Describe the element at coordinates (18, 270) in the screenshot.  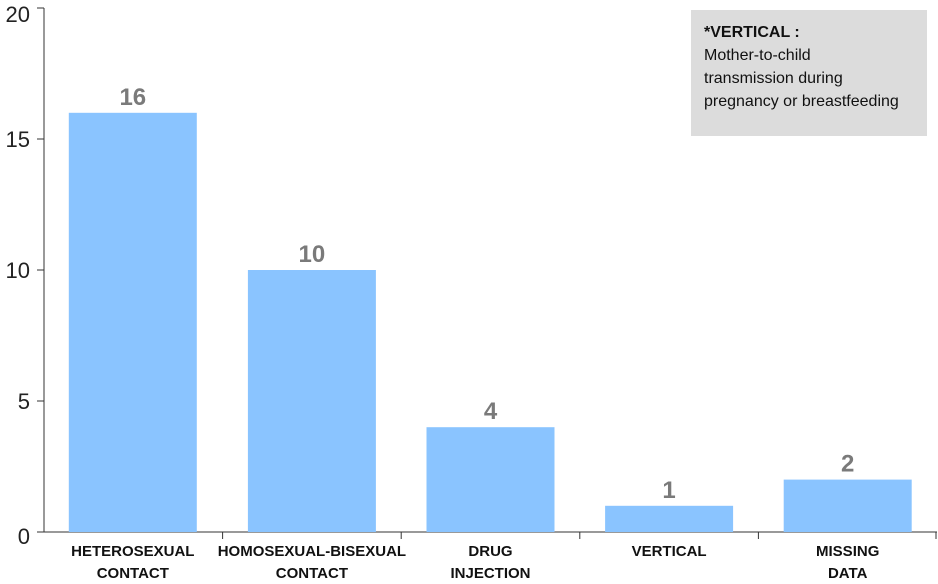
I see `y-tick-label: 10` at that location.